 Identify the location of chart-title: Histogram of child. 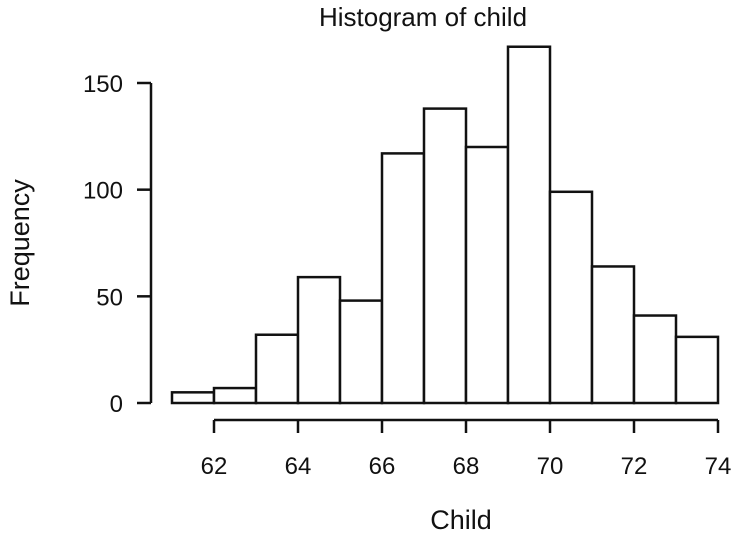
(423, 17).